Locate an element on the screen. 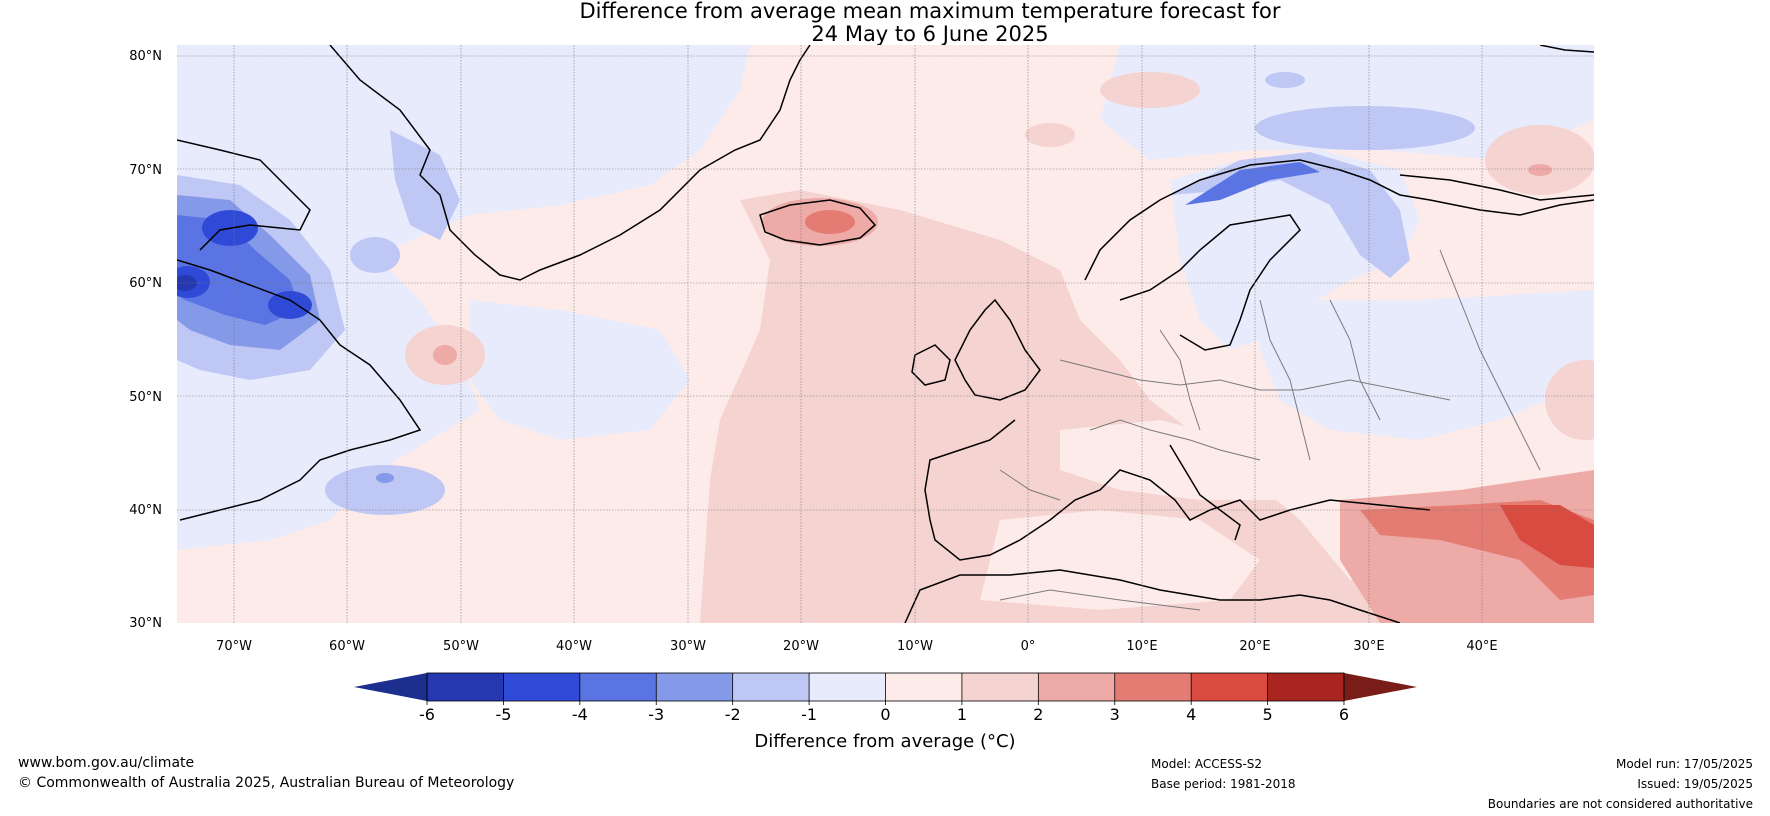 The width and height of the screenshot is (1770, 816). lon-label: 70°W is located at coordinates (234, 646).